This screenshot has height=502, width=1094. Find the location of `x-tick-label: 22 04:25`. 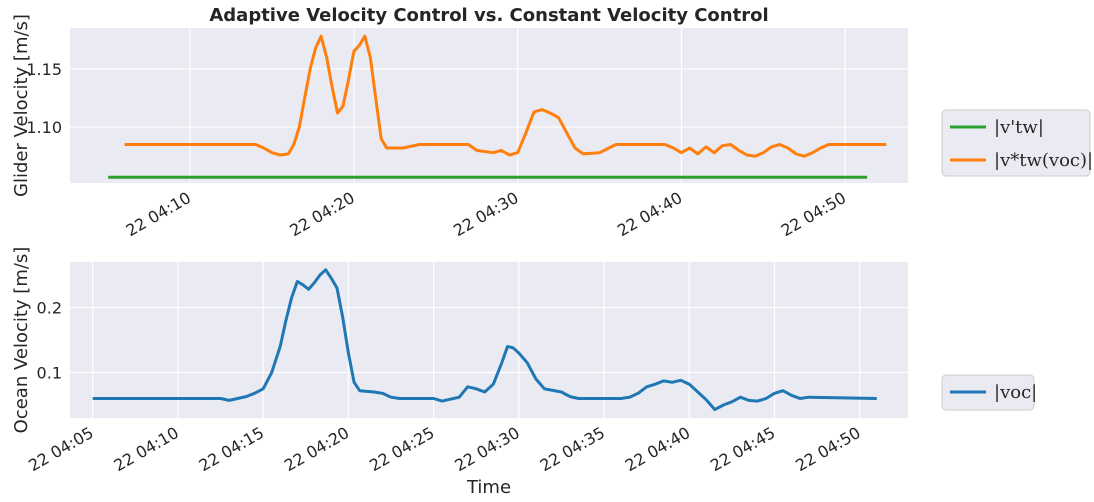

x-tick-label: 22 04:25 is located at coordinates (401, 449).